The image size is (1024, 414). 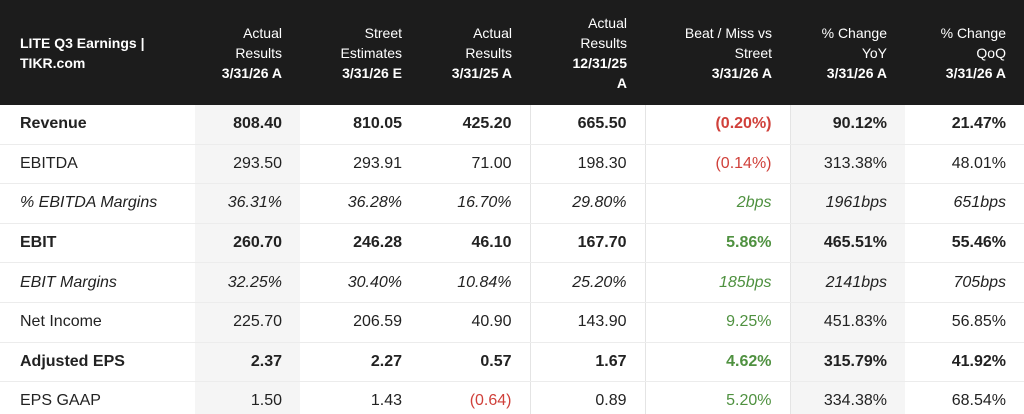 What do you see at coordinates (847, 322) in the screenshot?
I see `cell-value: 451.83%` at bounding box center [847, 322].